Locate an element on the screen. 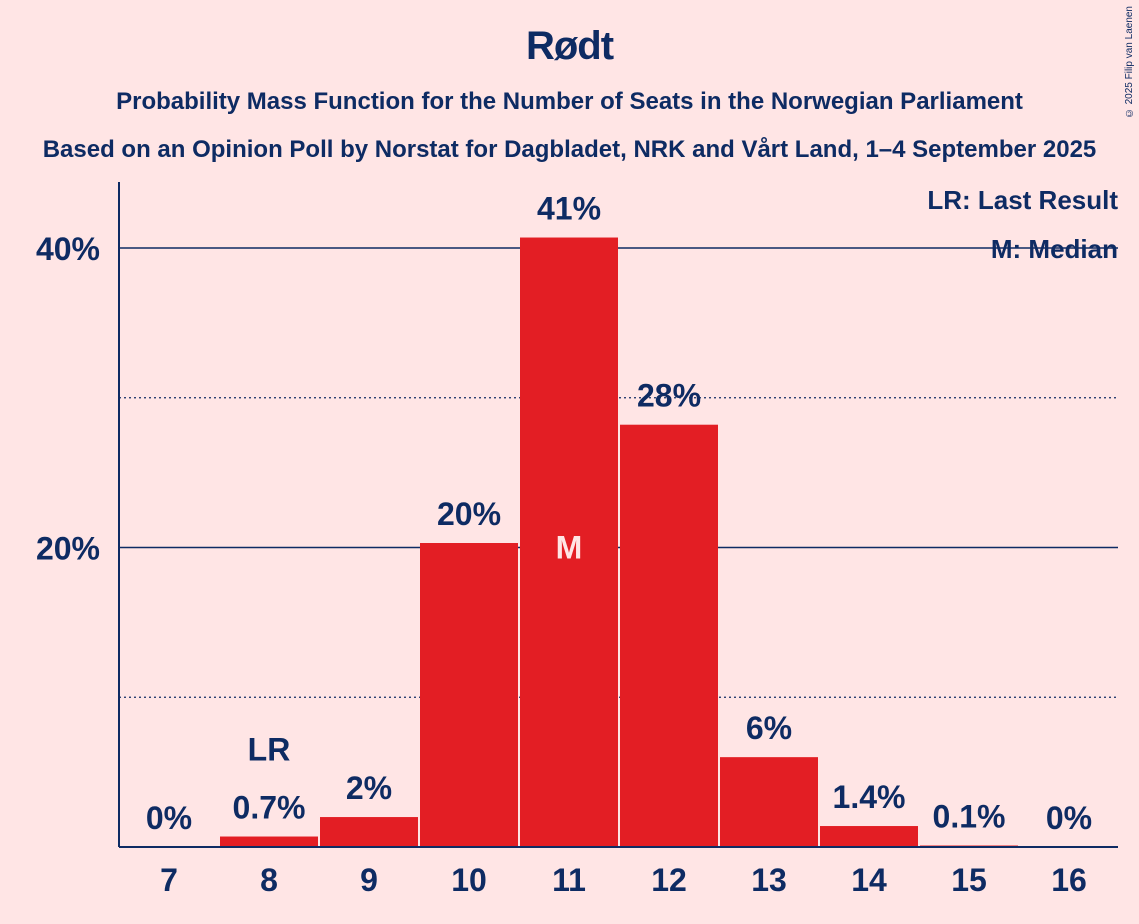 The image size is (1139, 924). data-label: 6% is located at coordinates (769, 728).